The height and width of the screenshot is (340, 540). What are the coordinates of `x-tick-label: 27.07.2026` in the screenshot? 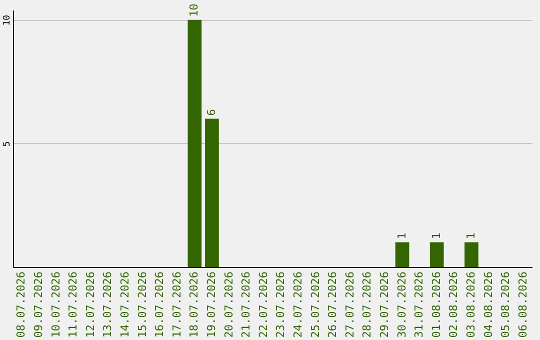 It's located at (349, 305).